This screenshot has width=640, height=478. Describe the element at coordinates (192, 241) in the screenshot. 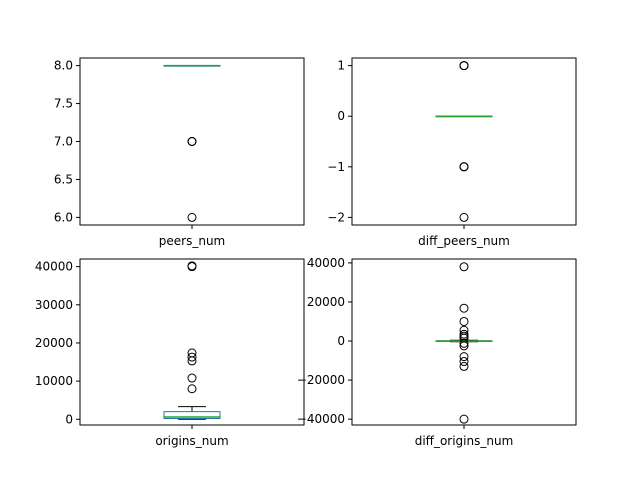

I see `x-tick-label: peers_num` at that location.